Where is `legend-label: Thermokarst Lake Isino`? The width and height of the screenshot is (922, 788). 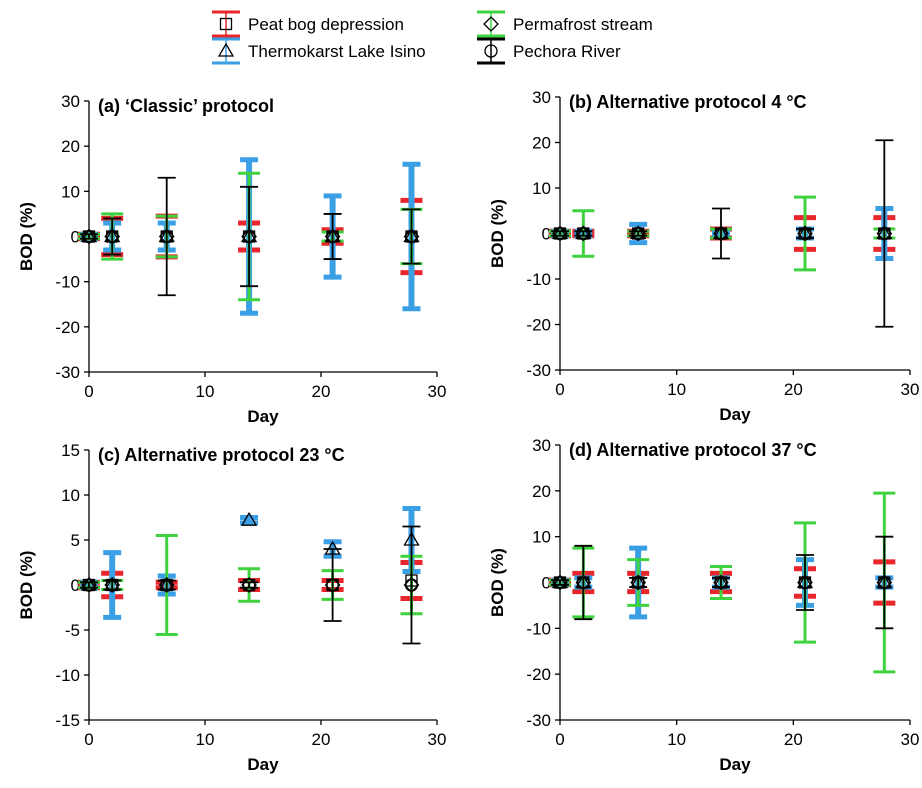
legend-label: Thermokarst Lake Isino is located at coordinates (337, 51).